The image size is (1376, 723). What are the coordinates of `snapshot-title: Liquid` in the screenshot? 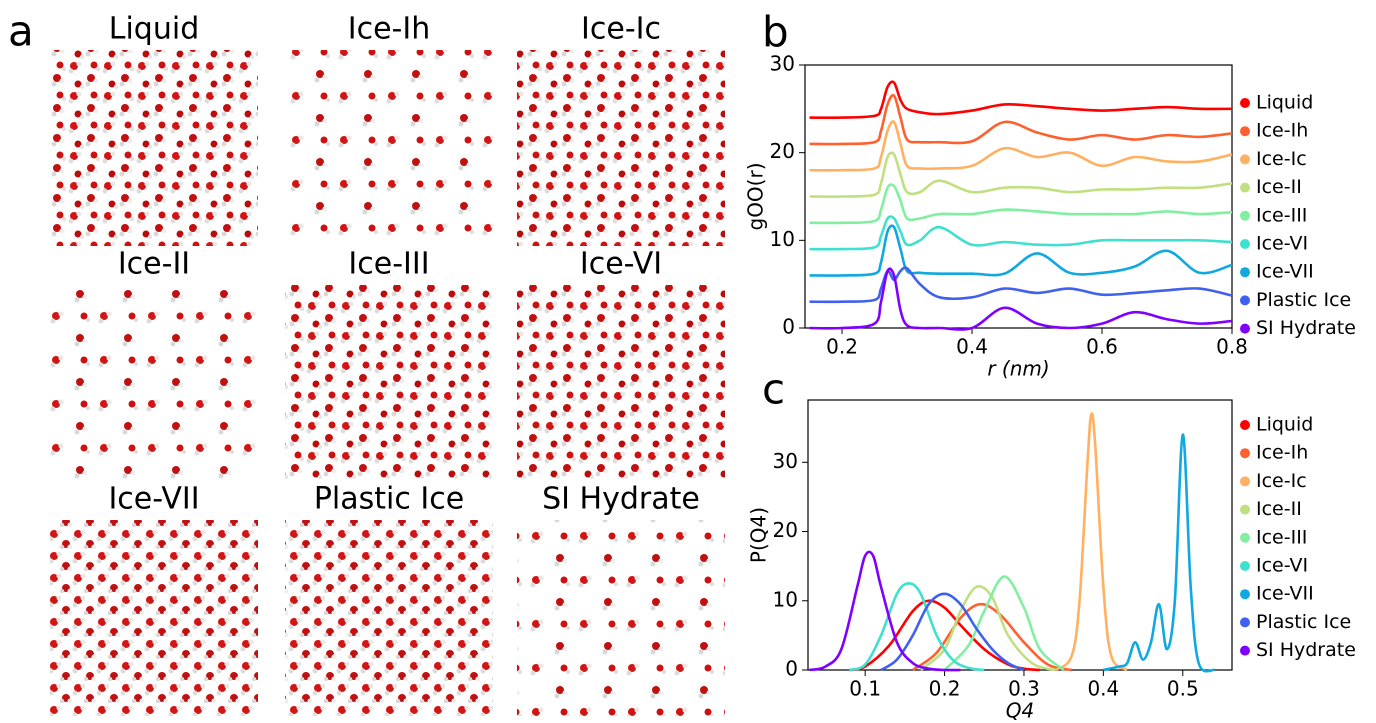 It's located at (154, 29).